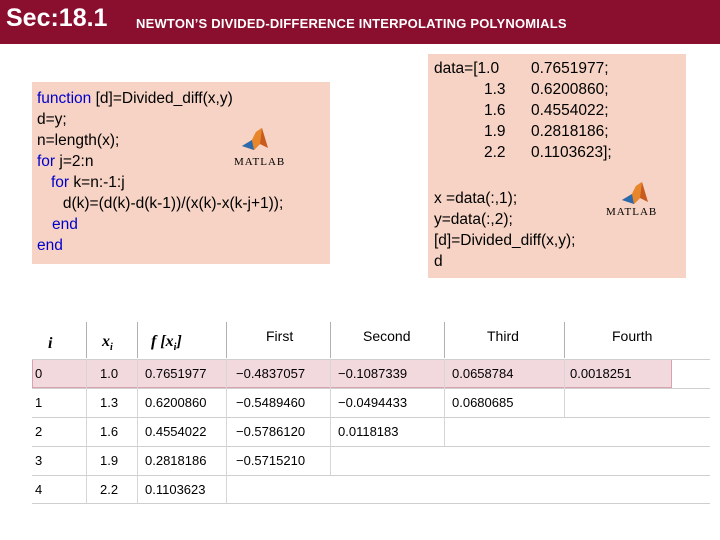 This screenshot has width=720, height=540. I want to click on table-cell: 0.0680685, so click(483, 402).